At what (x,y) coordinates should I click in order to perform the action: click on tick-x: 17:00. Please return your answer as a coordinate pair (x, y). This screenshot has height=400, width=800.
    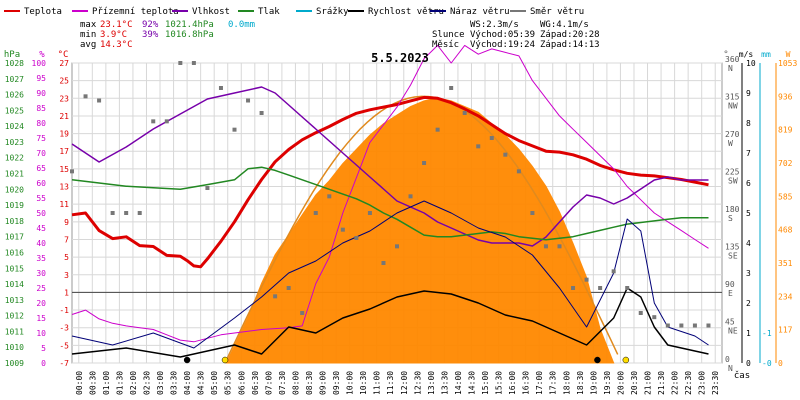
    Looking at the image, I should click on (539, 383).